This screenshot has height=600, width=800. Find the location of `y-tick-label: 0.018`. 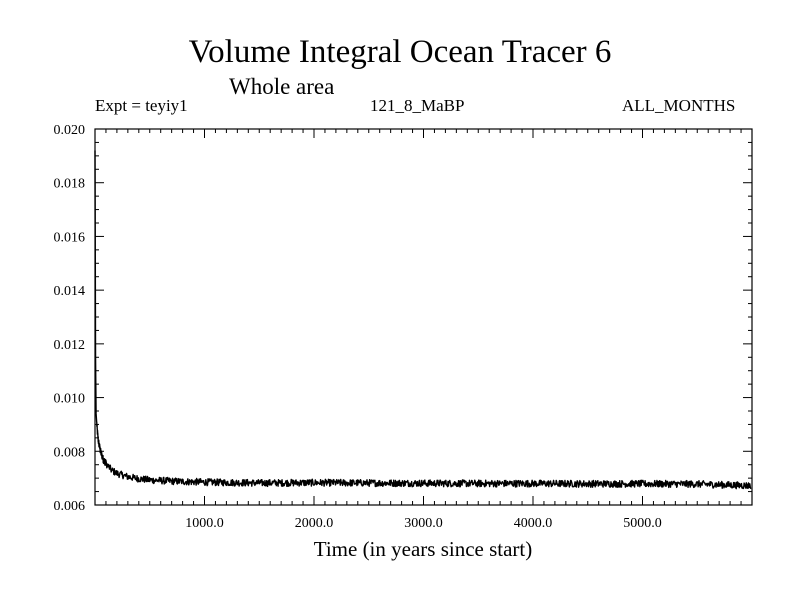

y-tick-label: 0.018 is located at coordinates (70, 184).